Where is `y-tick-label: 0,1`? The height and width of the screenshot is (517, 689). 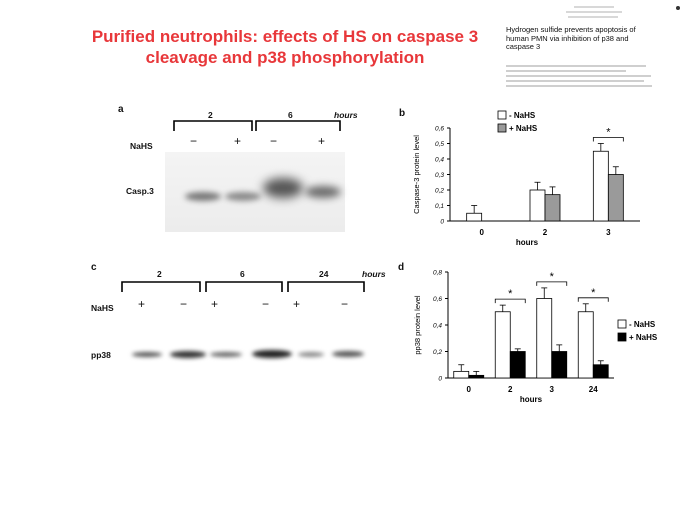 y-tick-label: 0,1 is located at coordinates (439, 206).